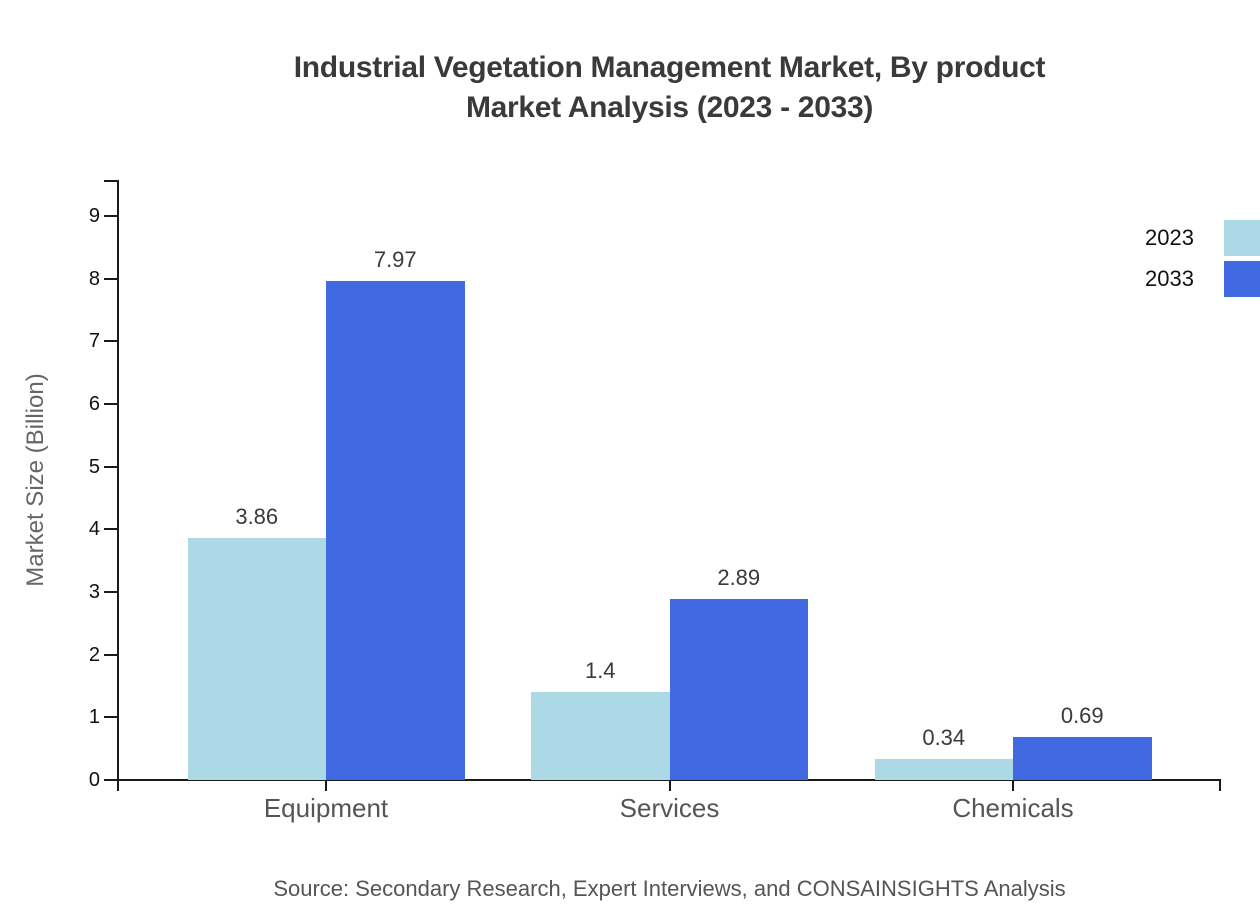 This screenshot has width=1260, height=920. I want to click on bar-2033-chemicals, so click(1082, 758).